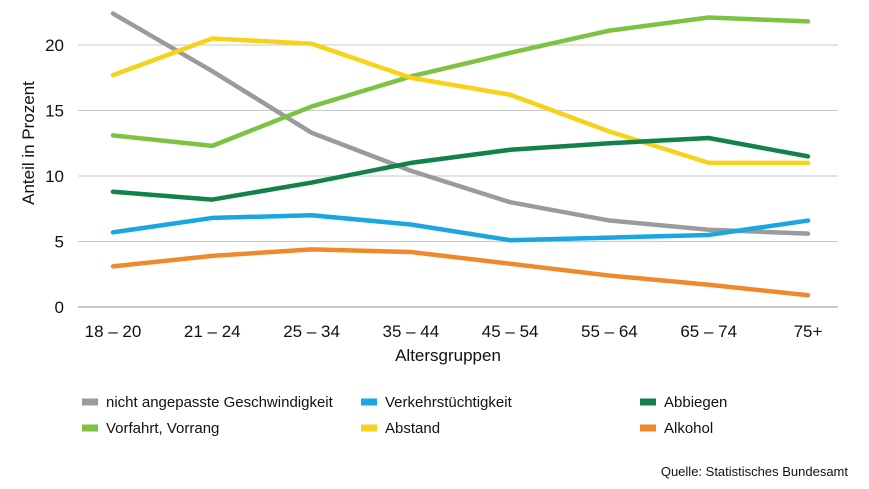  What do you see at coordinates (688, 428) in the screenshot?
I see `legend-label: Alkohol` at bounding box center [688, 428].